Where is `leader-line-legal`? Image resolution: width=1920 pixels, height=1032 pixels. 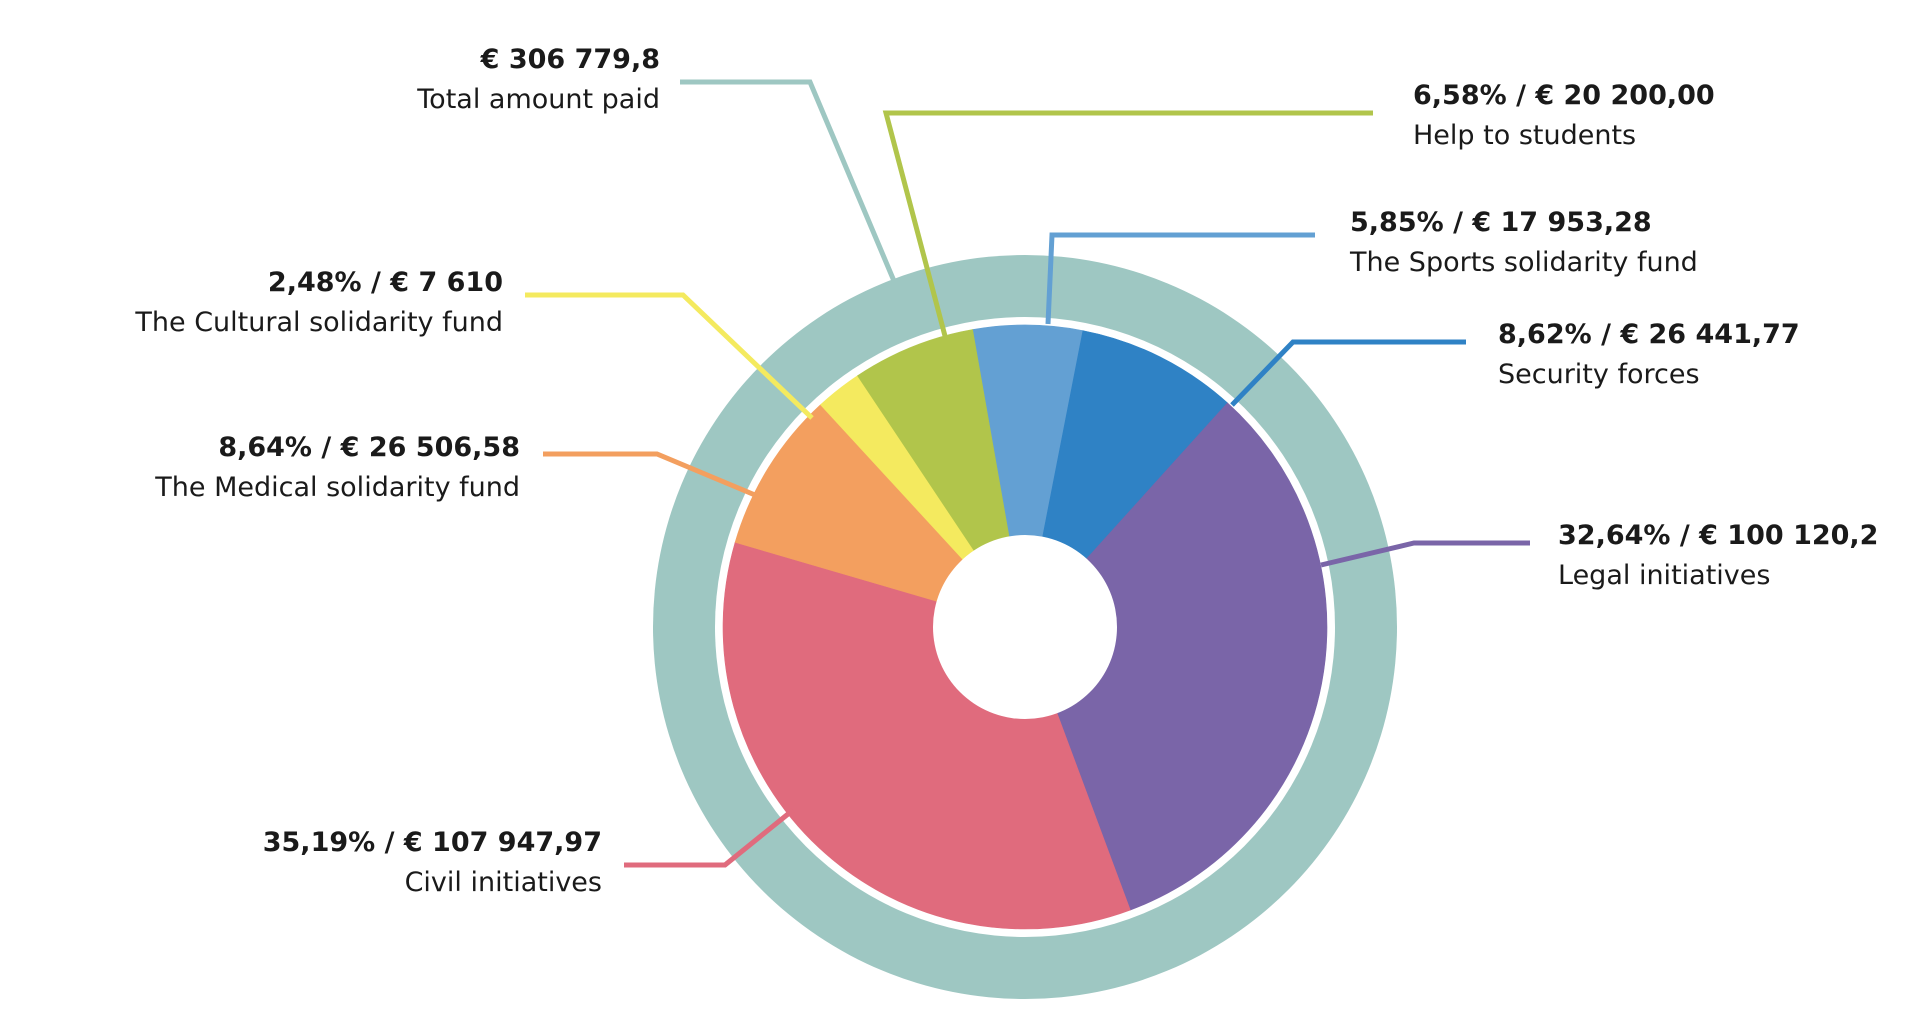
leader-line-legal is located at coordinates (1425, 554).